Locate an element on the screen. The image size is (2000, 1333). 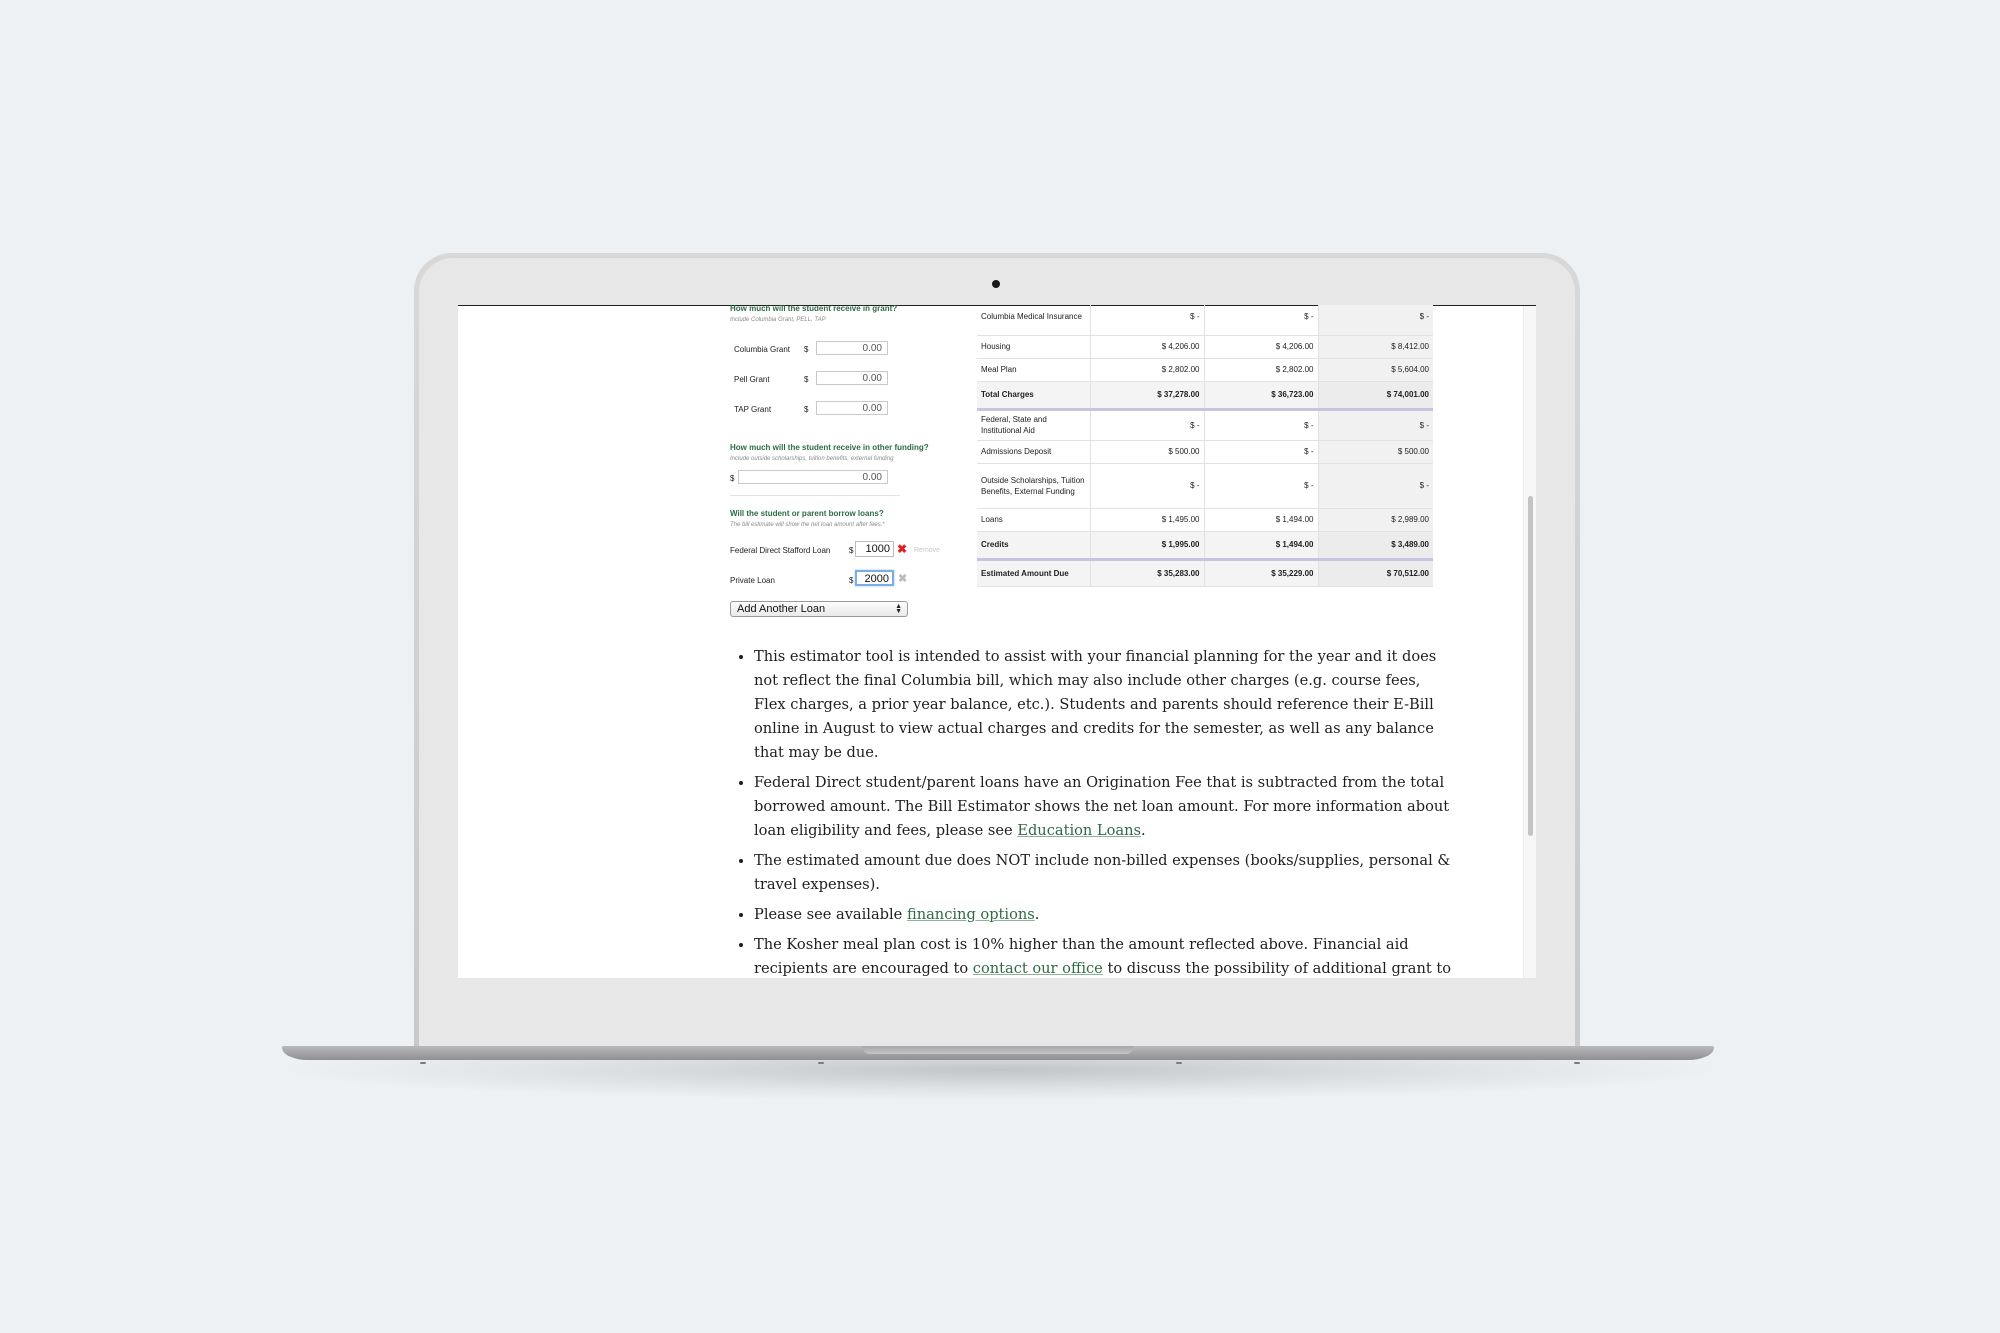
total-value: $ 2,989.00 is located at coordinates (1375, 520).